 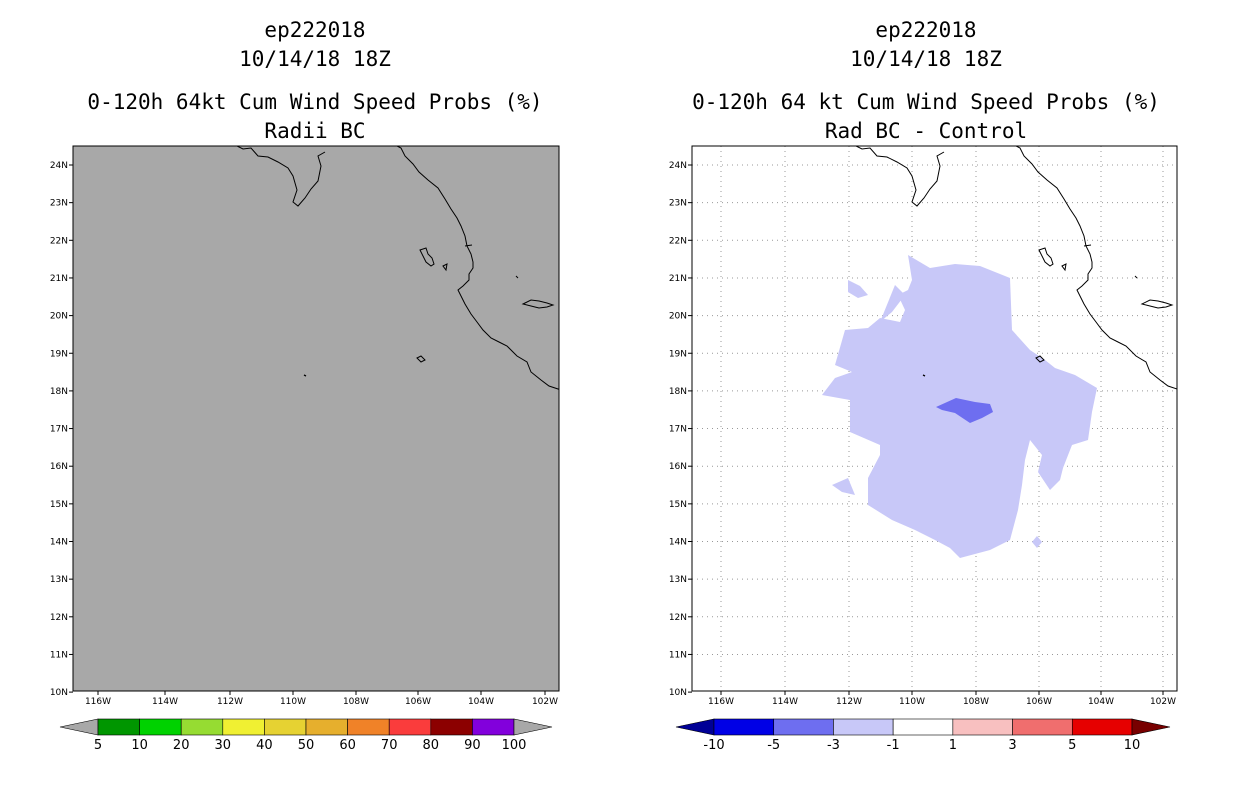 What do you see at coordinates (315, 30) in the screenshot?
I see `left-title-storm: ep222018` at bounding box center [315, 30].